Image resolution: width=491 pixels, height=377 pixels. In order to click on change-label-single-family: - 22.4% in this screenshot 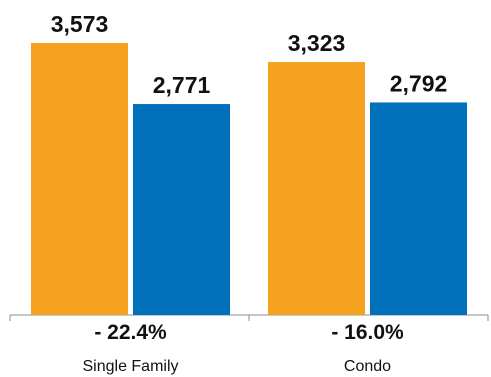, I will do `click(130, 332)`.